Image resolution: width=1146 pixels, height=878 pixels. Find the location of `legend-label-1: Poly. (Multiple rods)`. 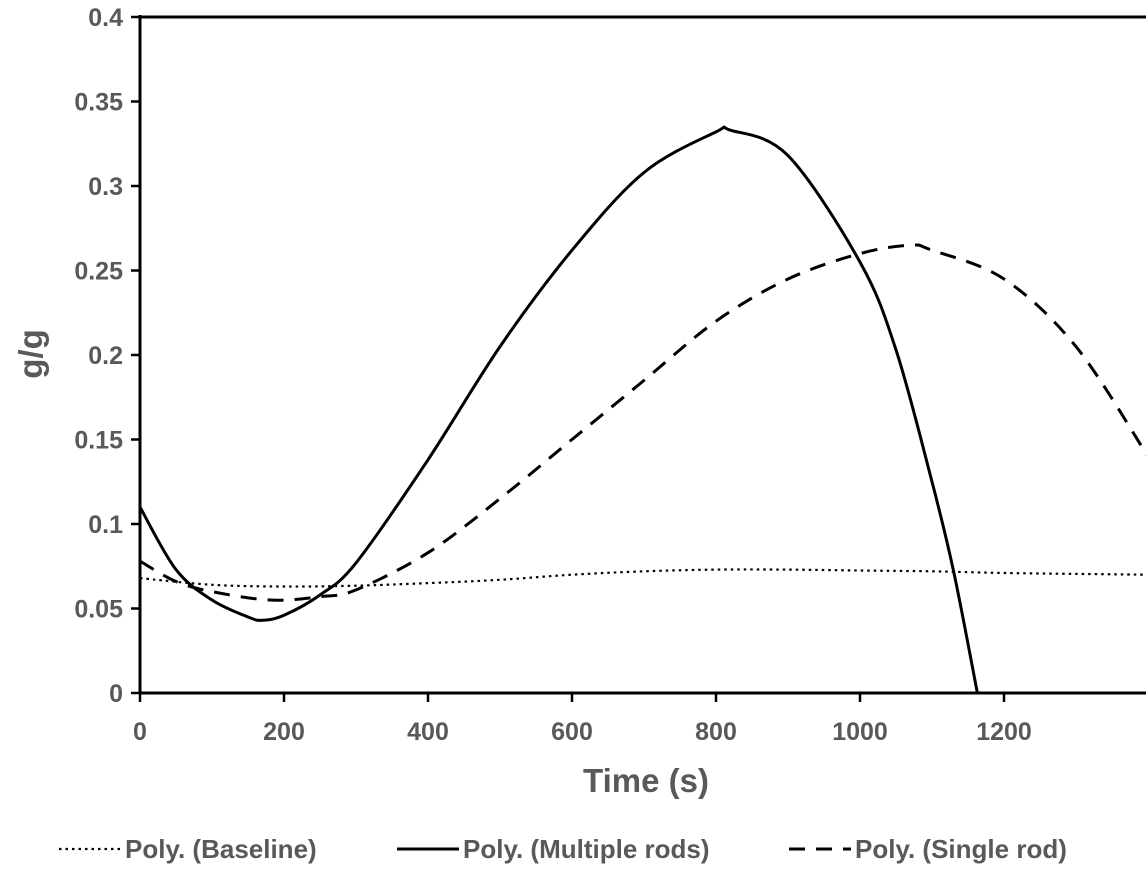

legend-label-1: Poly. (Multiple rods) is located at coordinates (586, 849).